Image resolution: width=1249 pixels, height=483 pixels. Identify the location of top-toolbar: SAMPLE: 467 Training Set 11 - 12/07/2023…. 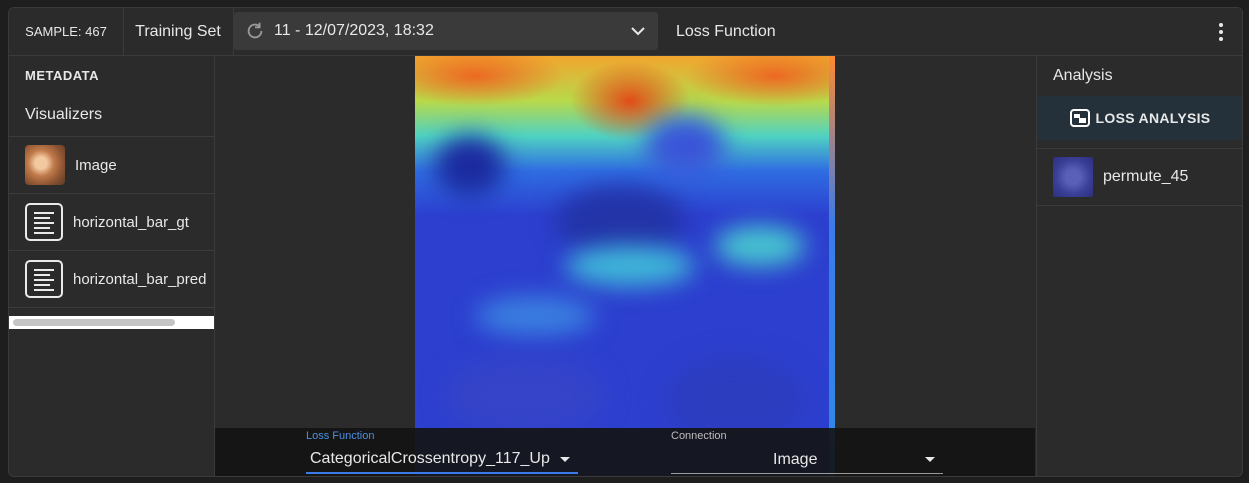
(625, 32).